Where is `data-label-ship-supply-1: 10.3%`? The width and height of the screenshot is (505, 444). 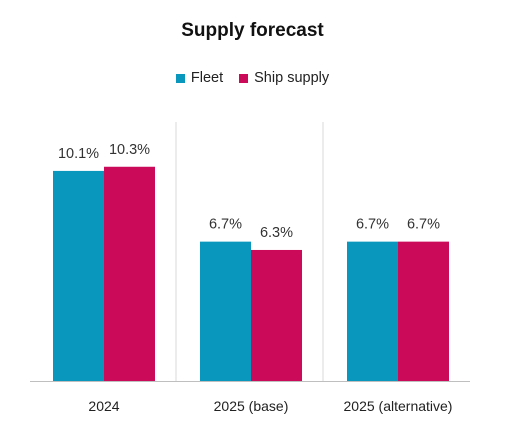 data-label-ship-supply-1: 10.3% is located at coordinates (129, 150).